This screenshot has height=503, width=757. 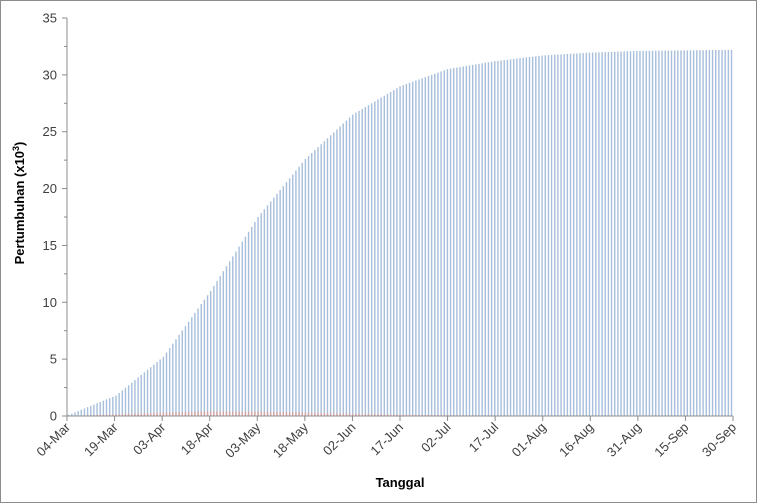 What do you see at coordinates (291, 440) in the screenshot?
I see `x-tick-label: 18-May` at bounding box center [291, 440].